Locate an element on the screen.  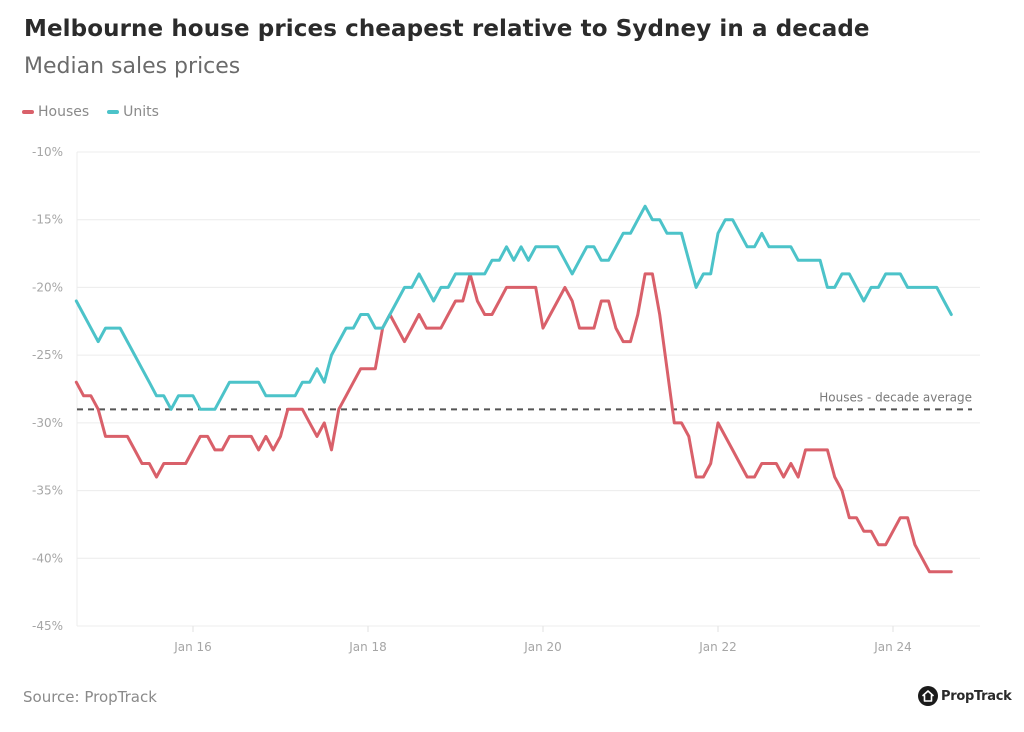
y-tick-label: -15% is located at coordinates (47, 220).